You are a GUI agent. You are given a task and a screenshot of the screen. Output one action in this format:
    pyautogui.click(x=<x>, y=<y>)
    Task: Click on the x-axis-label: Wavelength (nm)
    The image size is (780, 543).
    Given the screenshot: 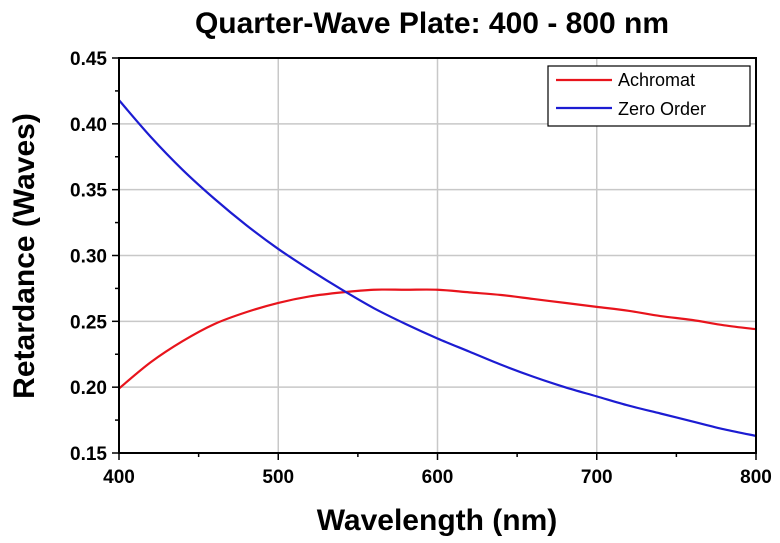 What is the action you would take?
    pyautogui.click(x=437, y=520)
    